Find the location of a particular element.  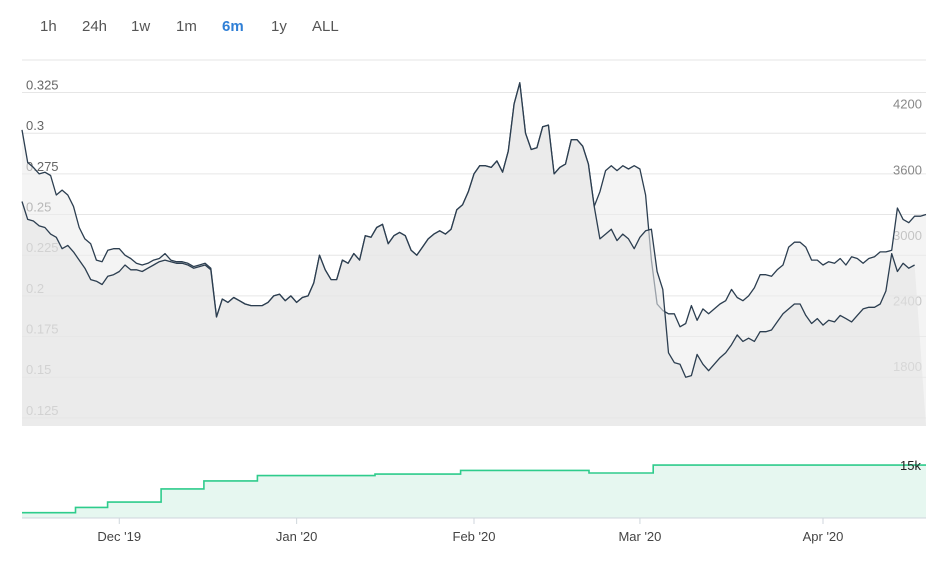

tab-24h: 24h is located at coordinates (95, 26).